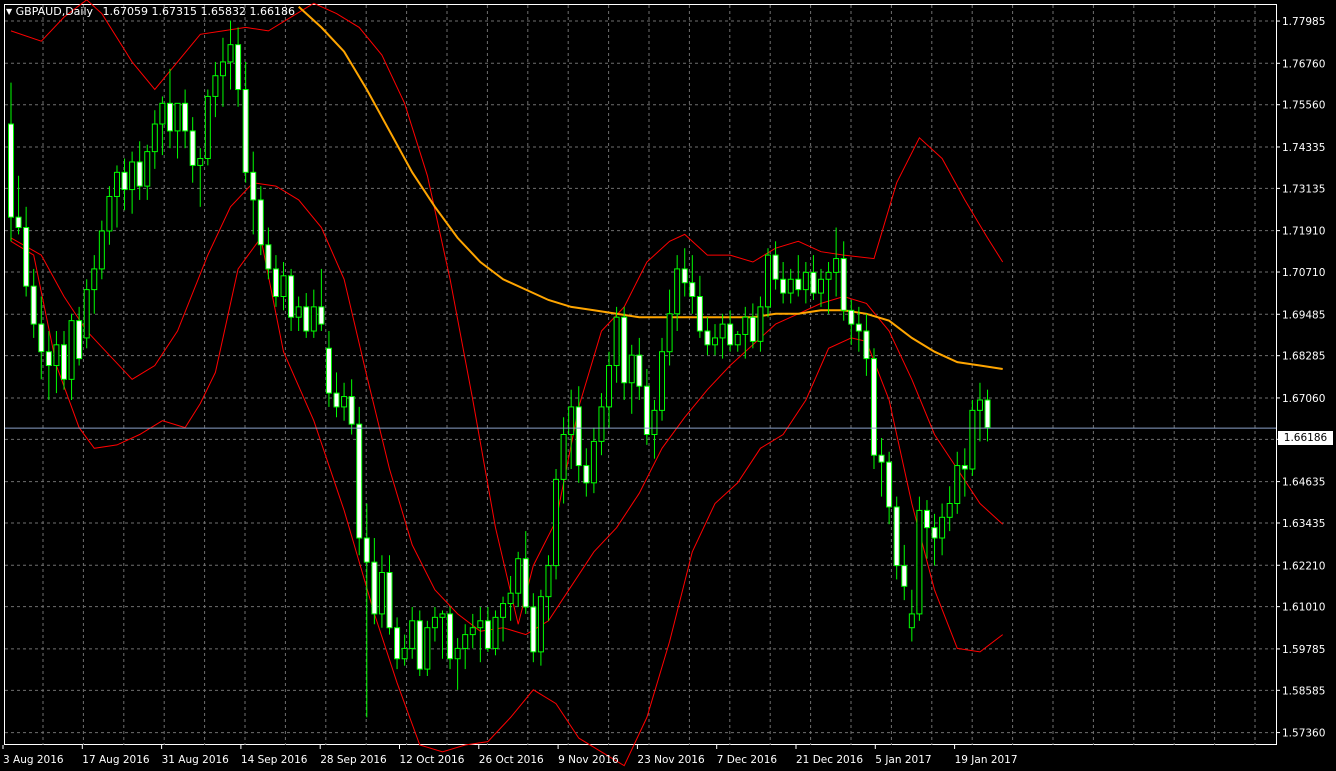  I want to click on symbol-dropdown-icon: ▼, so click(9, 11).